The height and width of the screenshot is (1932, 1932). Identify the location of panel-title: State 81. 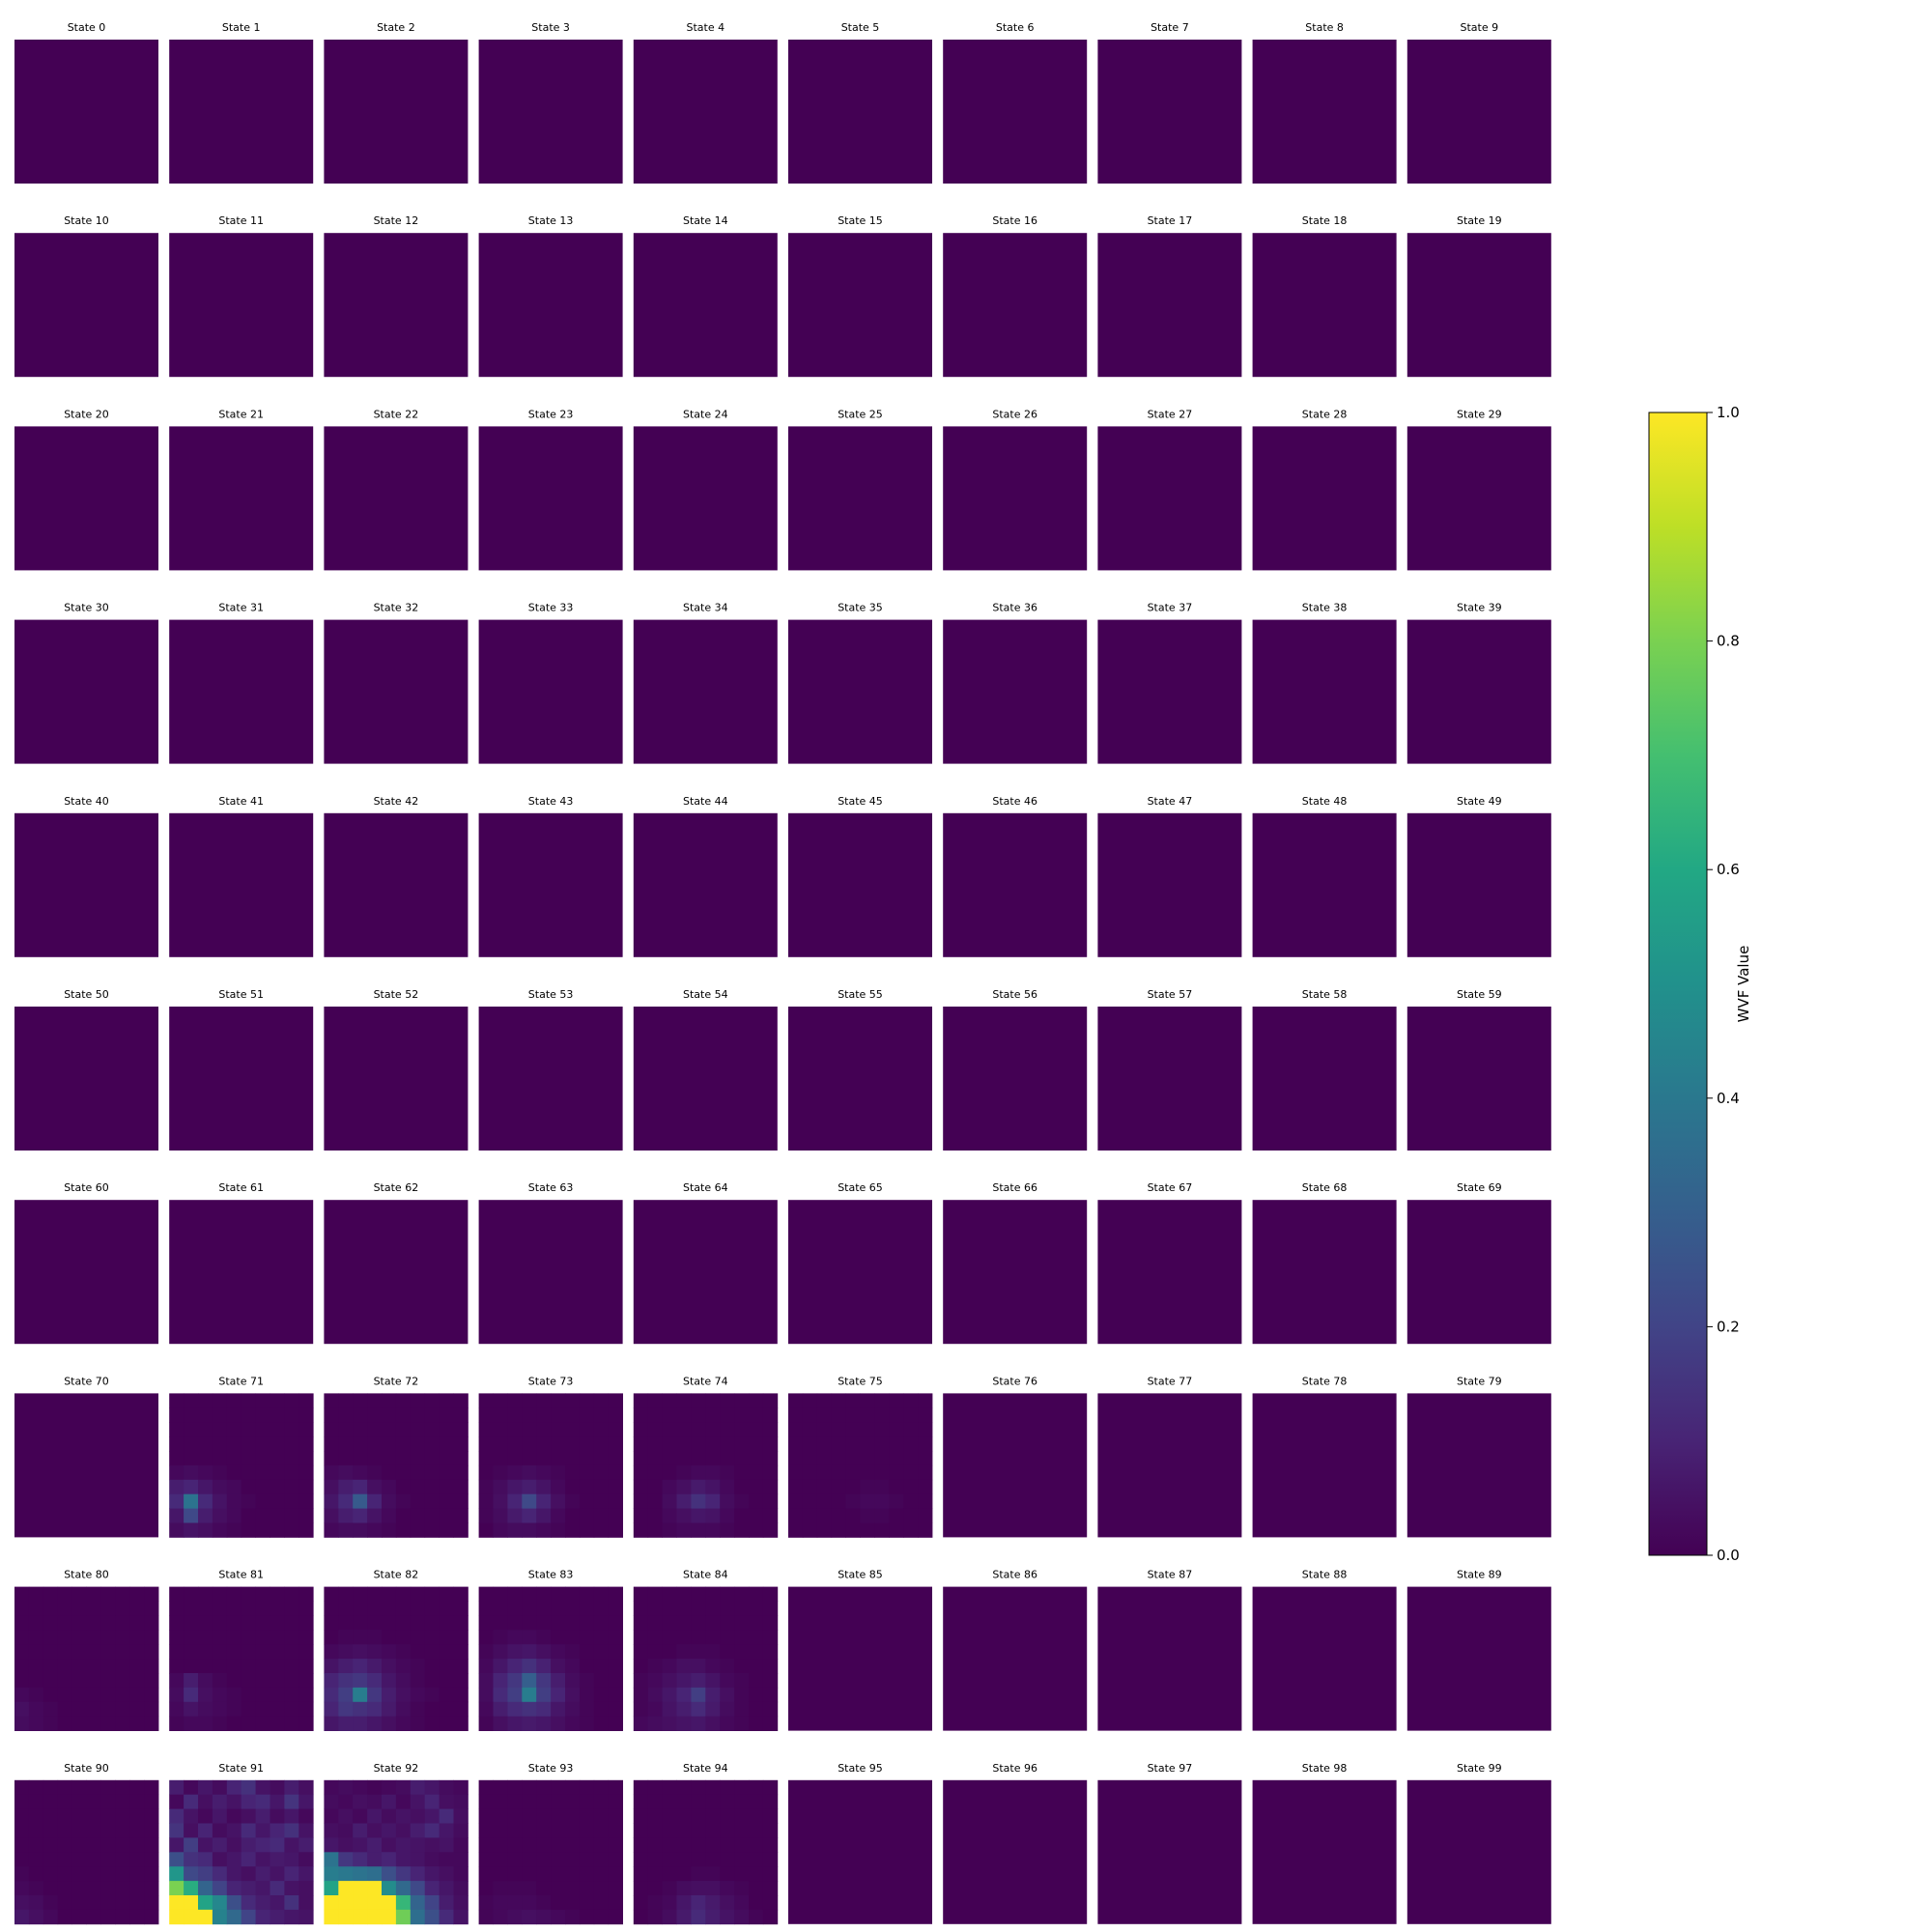
(241, 1575).